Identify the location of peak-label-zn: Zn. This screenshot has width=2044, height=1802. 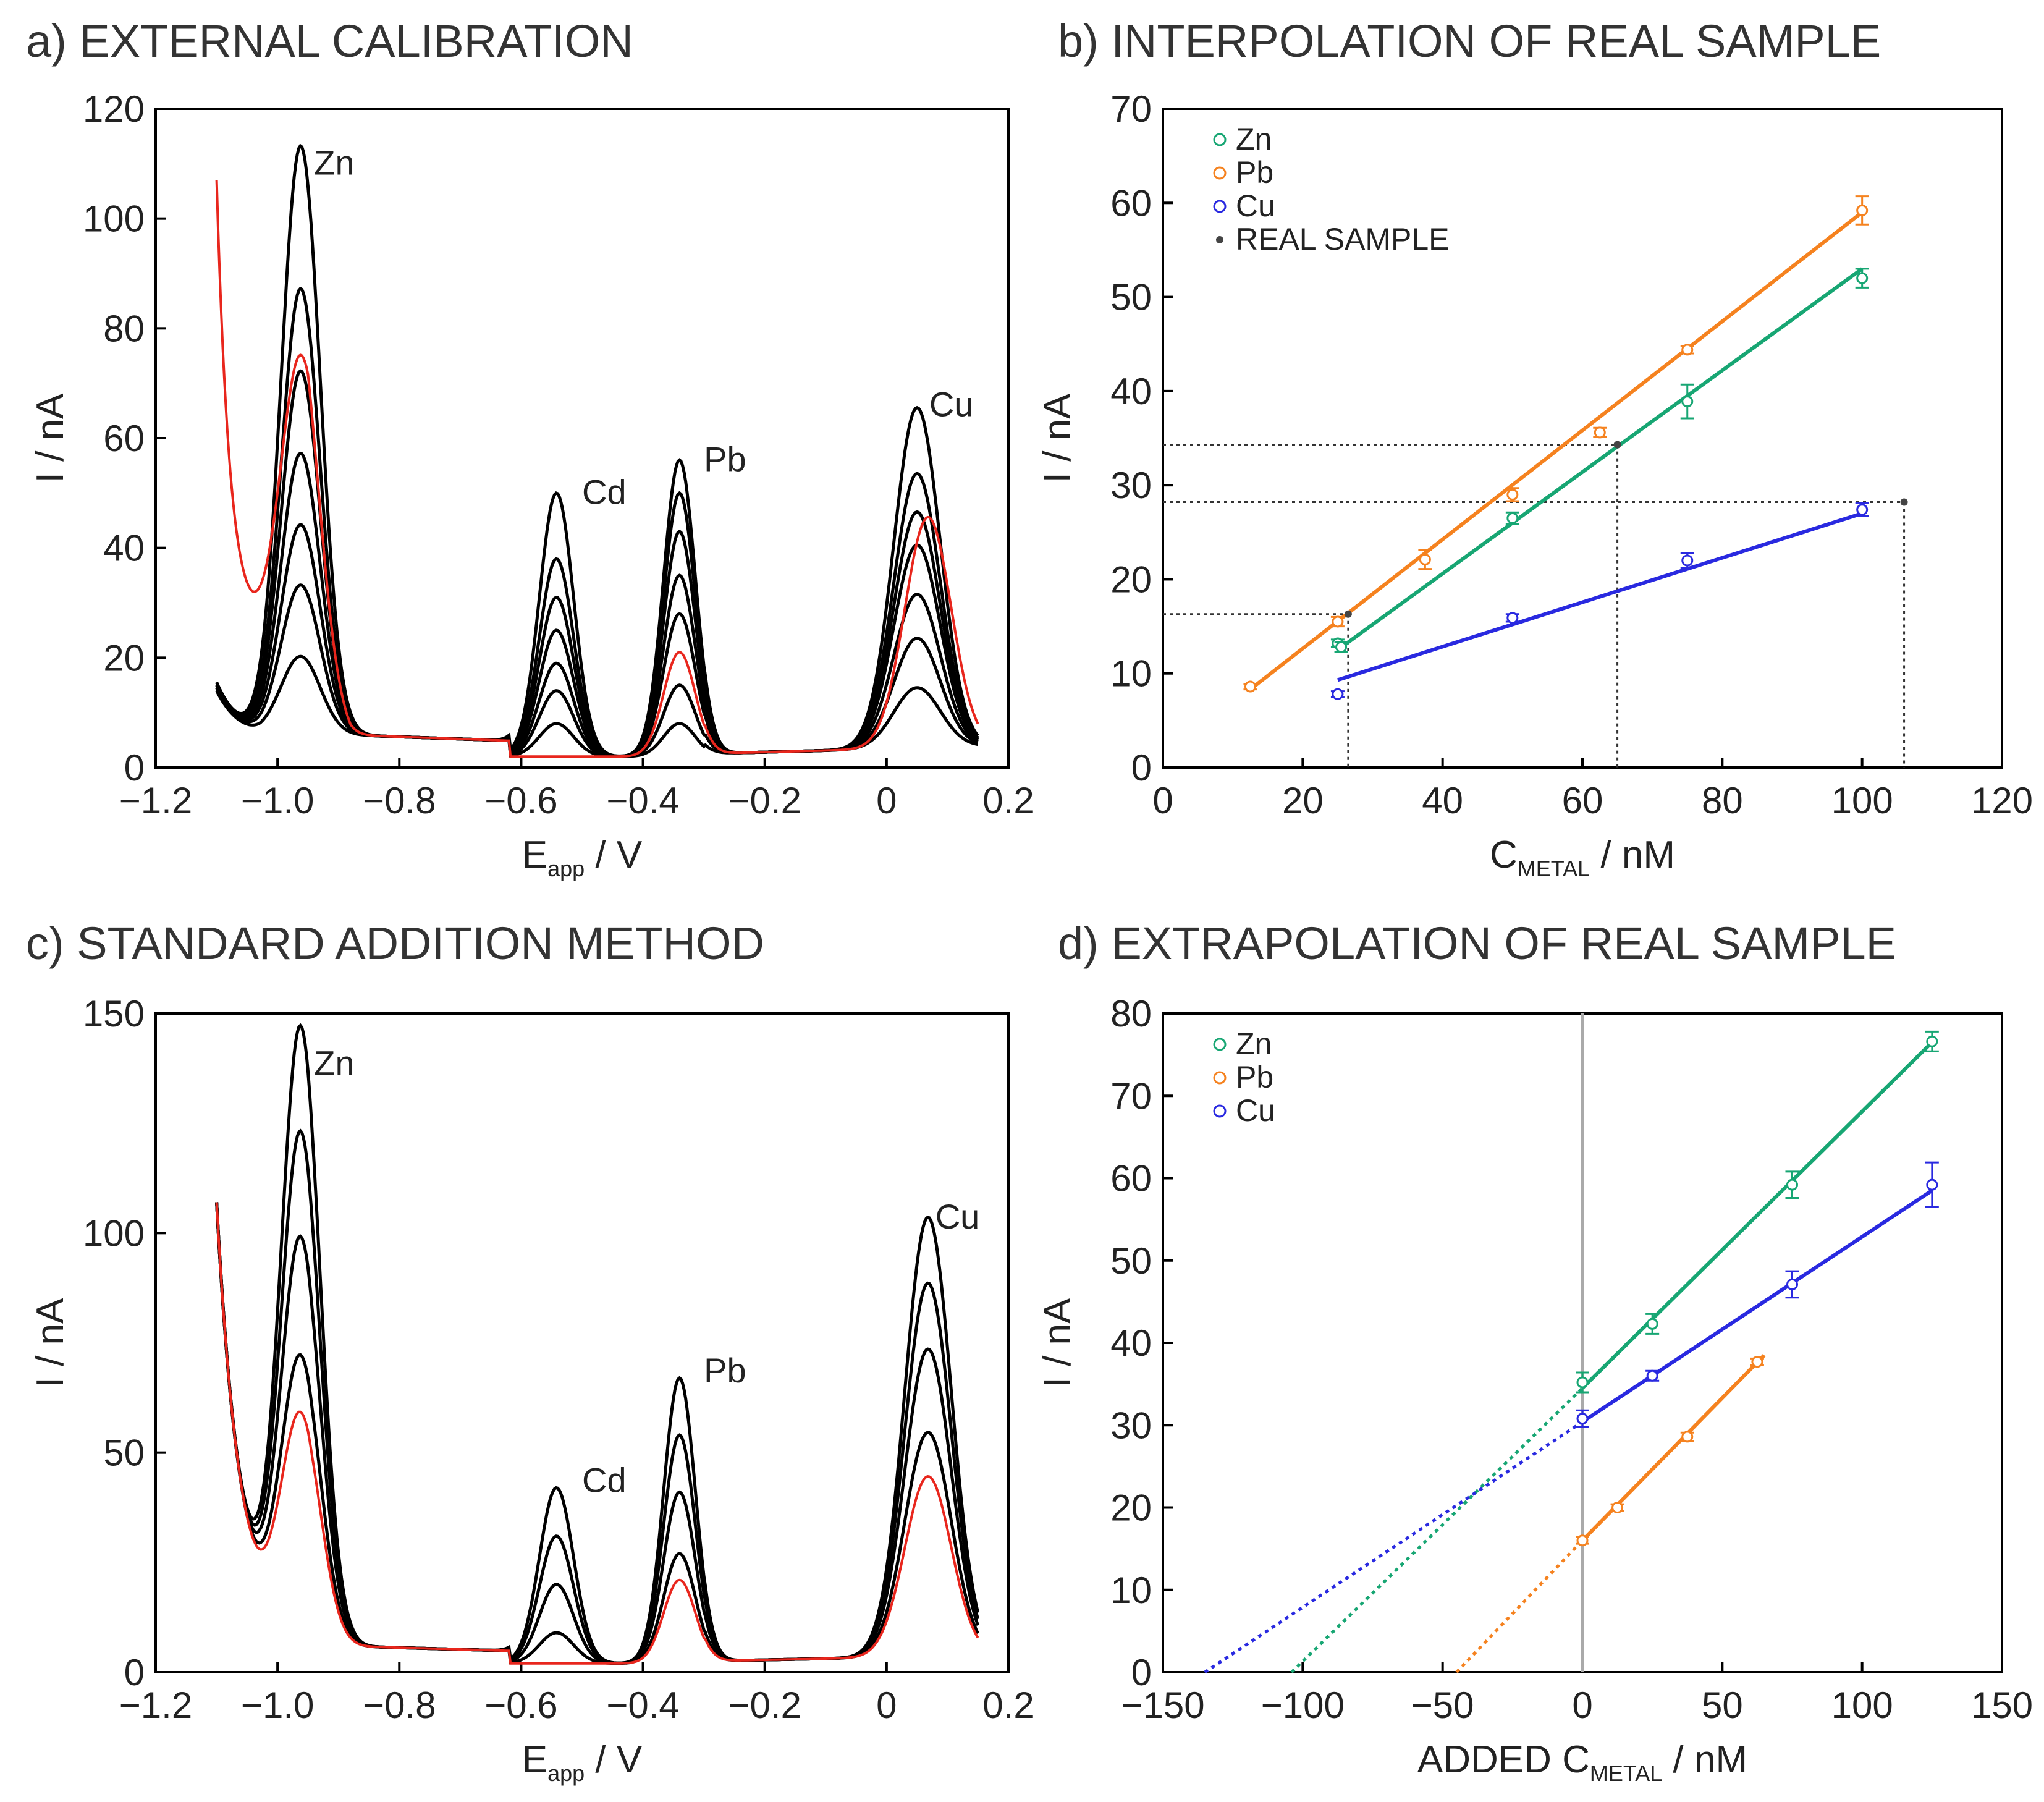
(334, 163).